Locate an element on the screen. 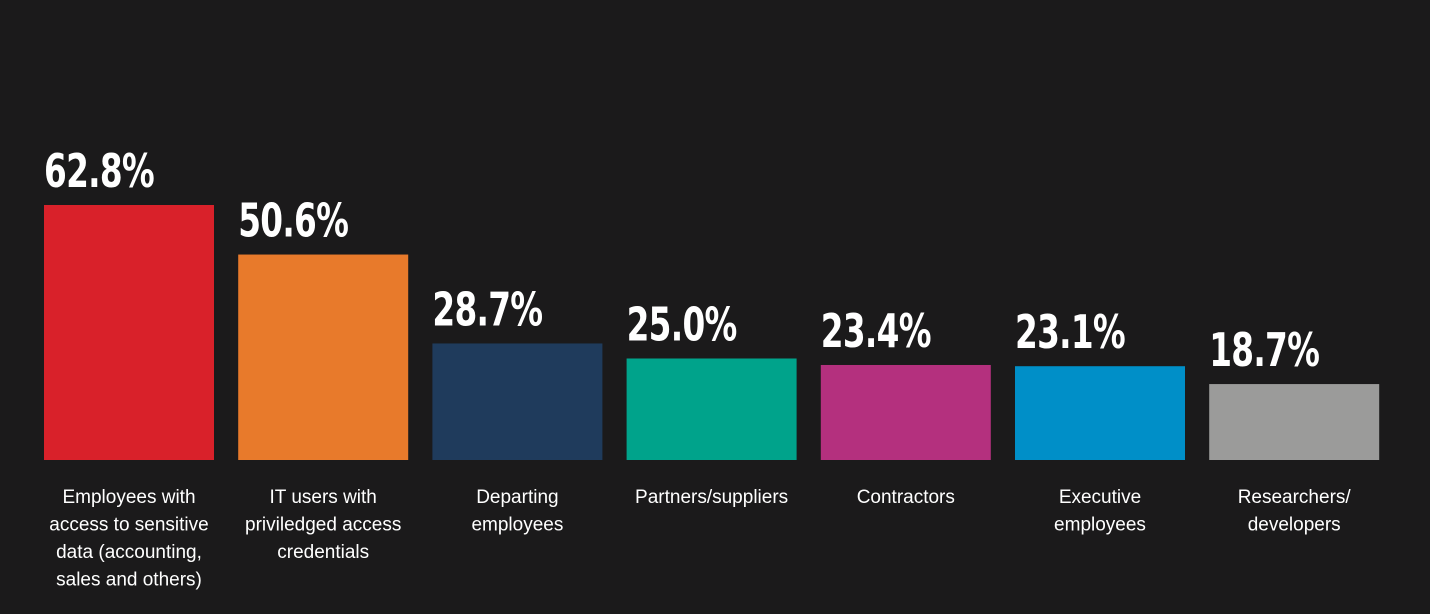 Image resolution: width=1430 pixels, height=614 pixels. category-label-5: Contractors is located at coordinates (906, 497).